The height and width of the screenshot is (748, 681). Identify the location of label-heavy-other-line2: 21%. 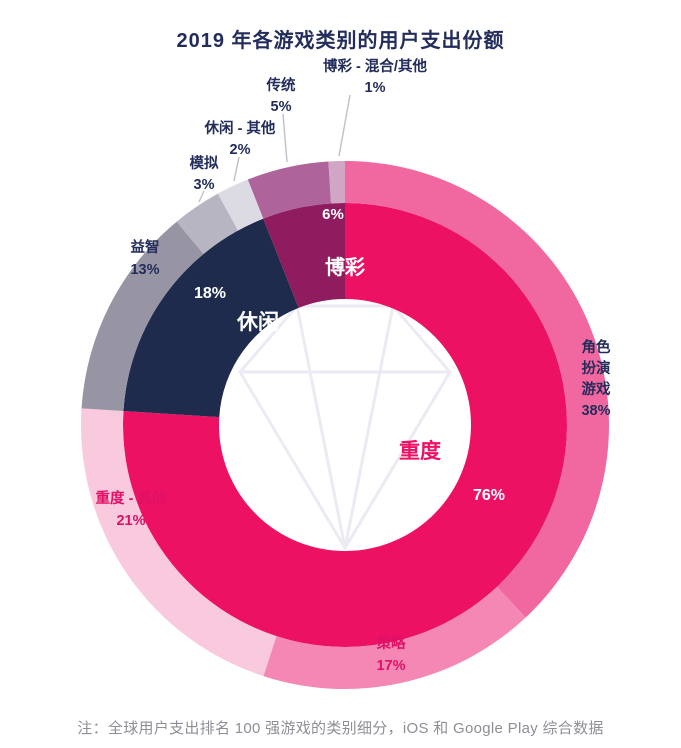
(130, 521).